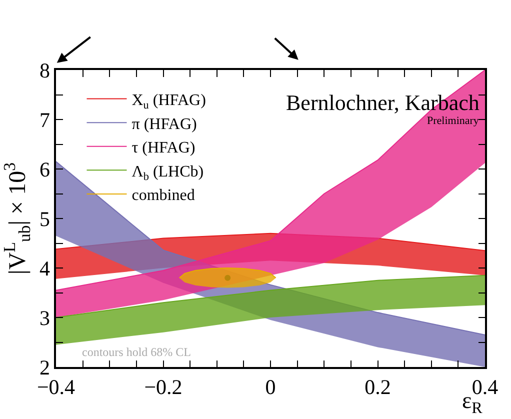 Image resolution: width=511 pixels, height=419 pixels. Describe the element at coordinates (164, 148) in the screenshot. I see `legend-label: τ (HFAG)` at that location.